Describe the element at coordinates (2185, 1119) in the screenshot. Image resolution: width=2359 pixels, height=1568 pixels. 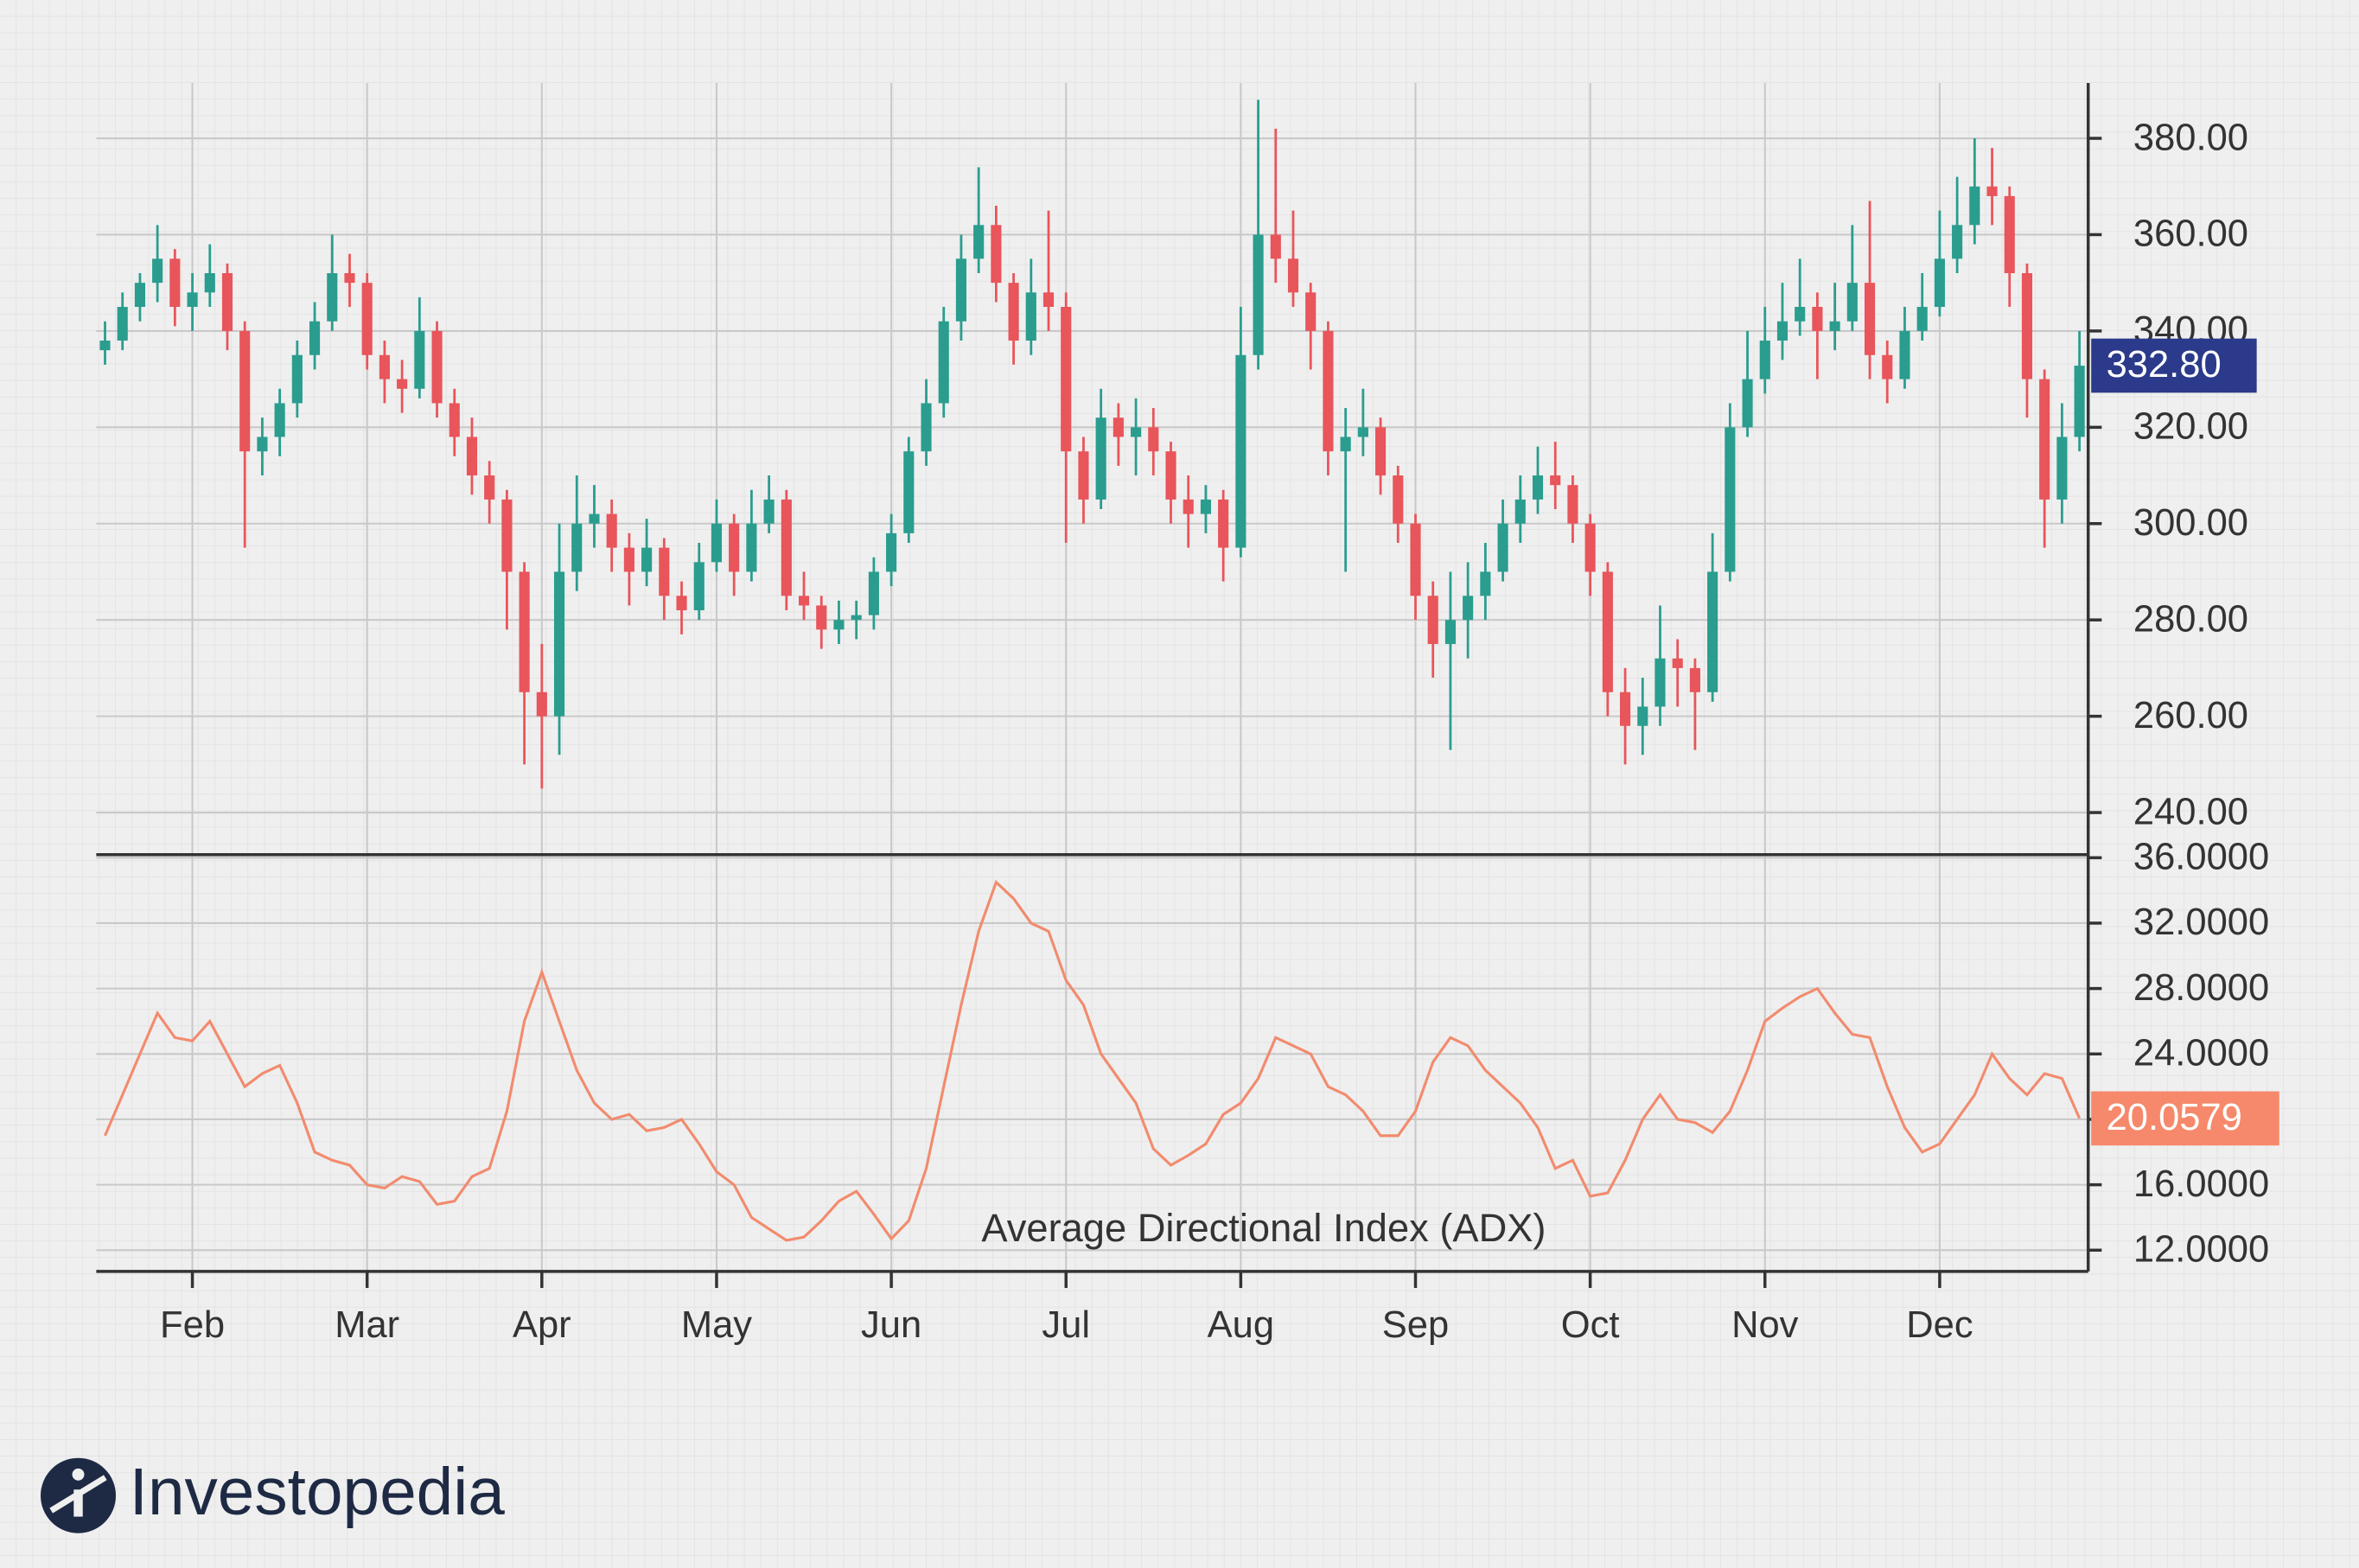
I see `last-value-tag` at that location.